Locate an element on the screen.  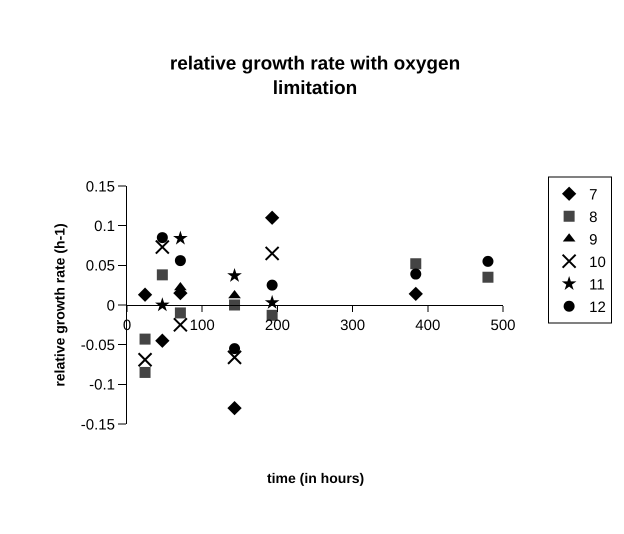
y-tick-label: 0 is located at coordinates (110, 305).